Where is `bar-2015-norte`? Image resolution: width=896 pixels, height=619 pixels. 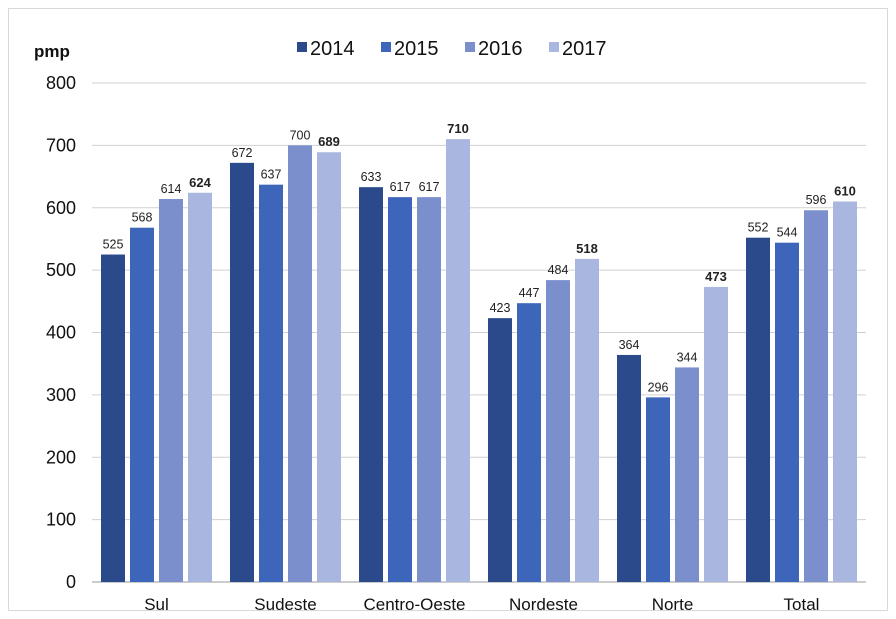
bar-2015-norte is located at coordinates (658, 489).